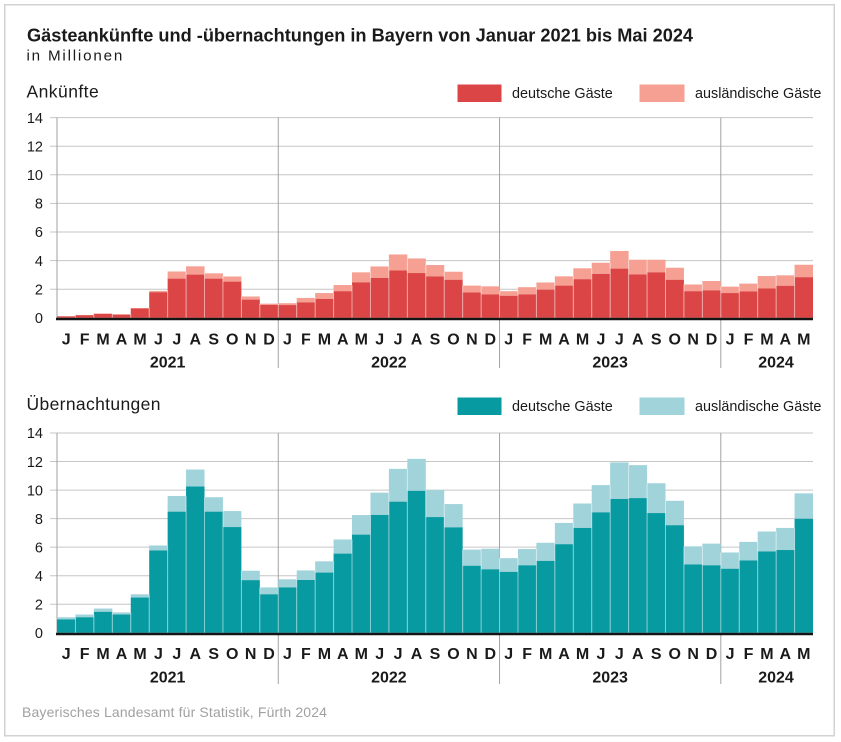  Describe the element at coordinates (76, 56) in the screenshot. I see `svg-text: in Millionen` at that location.